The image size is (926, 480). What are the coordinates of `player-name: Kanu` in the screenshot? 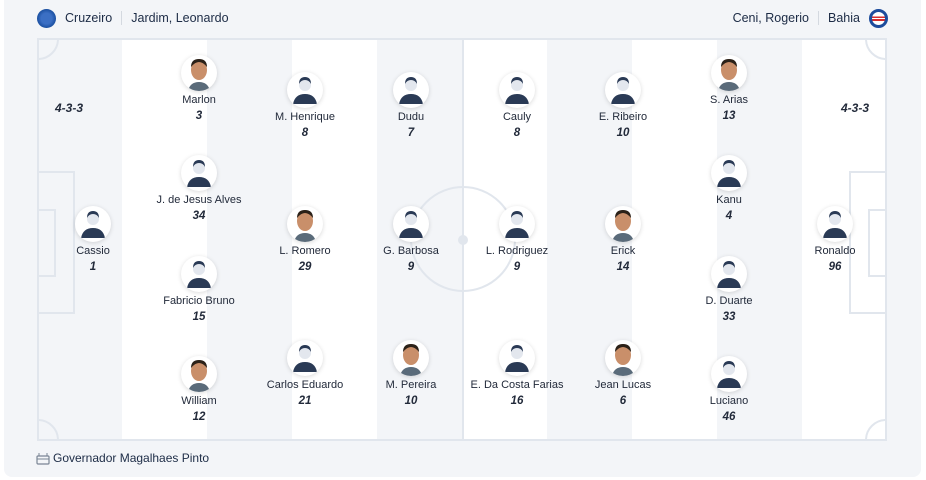 It's located at (729, 200).